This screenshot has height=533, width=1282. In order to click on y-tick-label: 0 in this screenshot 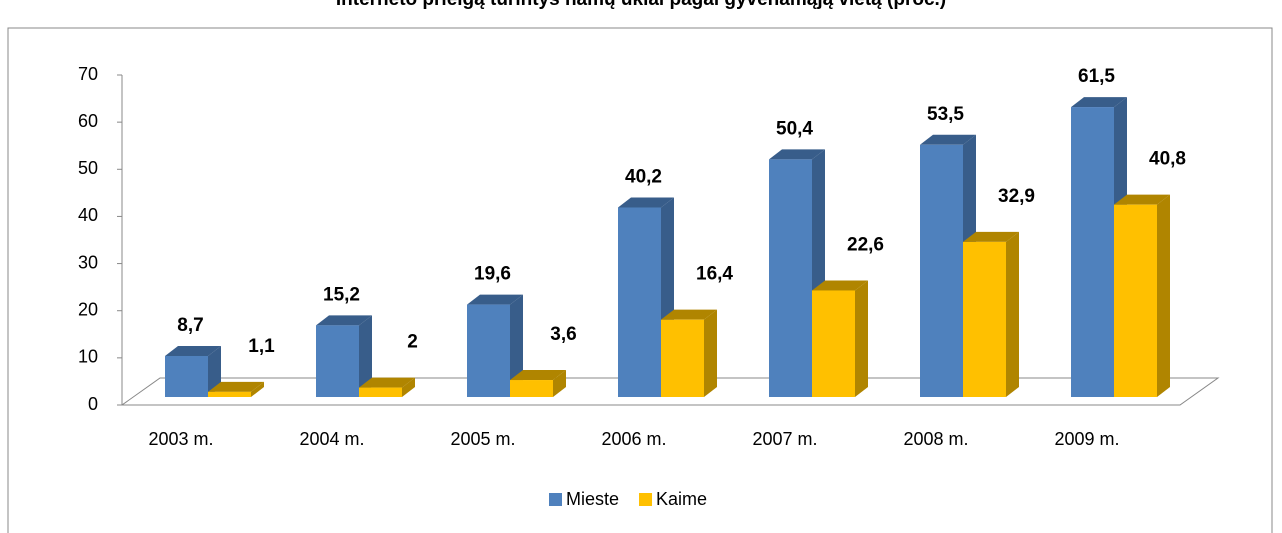, I will do `click(93, 404)`.